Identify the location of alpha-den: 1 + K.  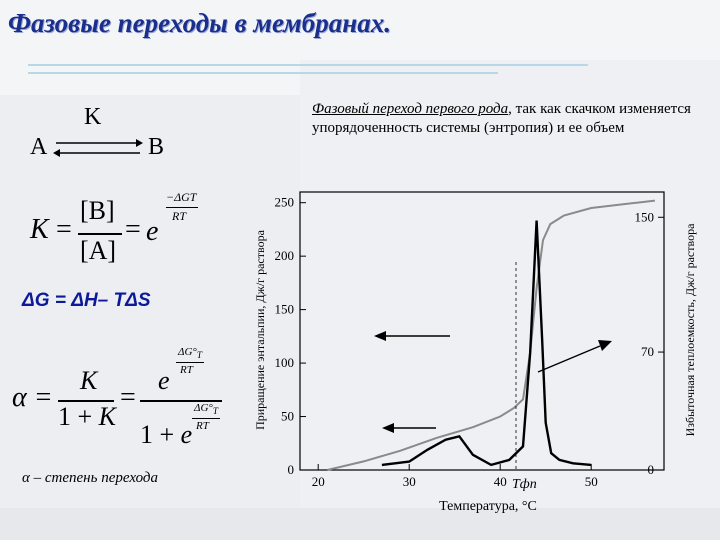
(87, 416).